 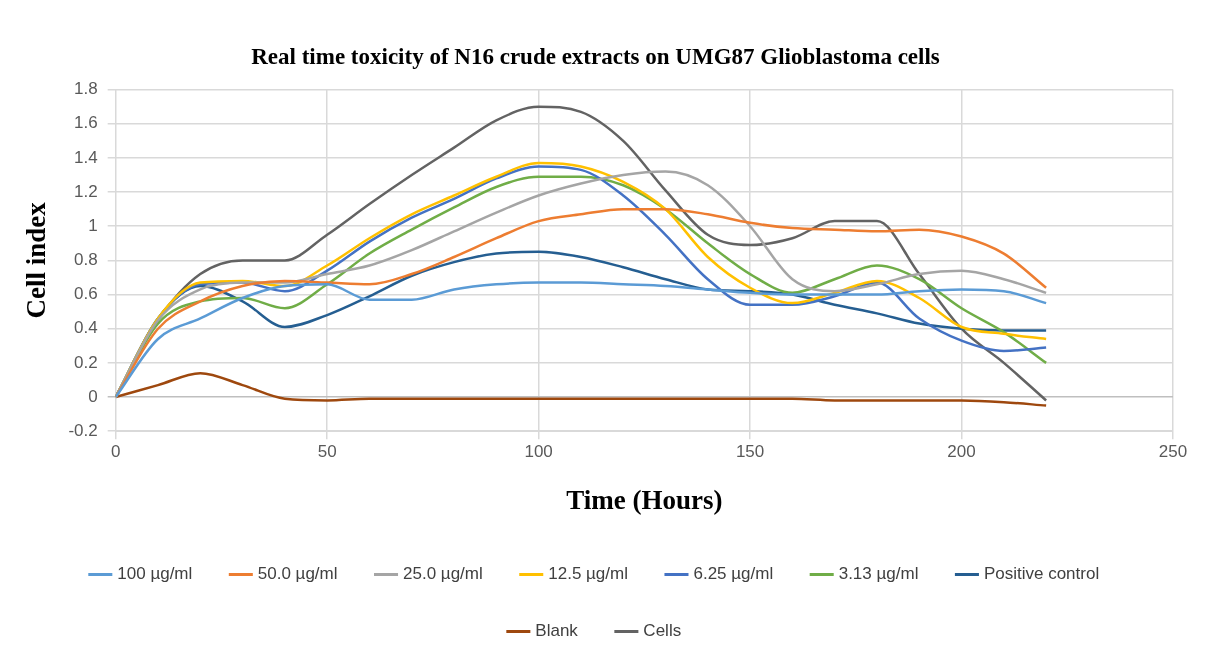 I want to click on x-axis-title: Time (Hours), so click(x=644, y=499).